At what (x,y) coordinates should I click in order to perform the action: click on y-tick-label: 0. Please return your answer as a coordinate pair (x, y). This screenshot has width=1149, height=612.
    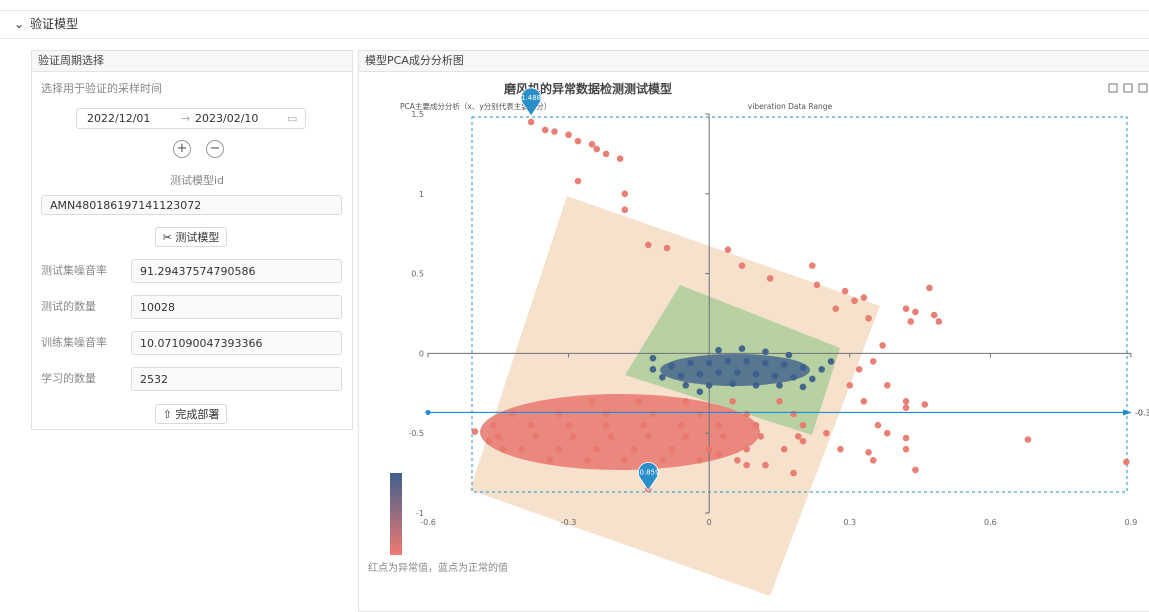
    Looking at the image, I should click on (421, 353).